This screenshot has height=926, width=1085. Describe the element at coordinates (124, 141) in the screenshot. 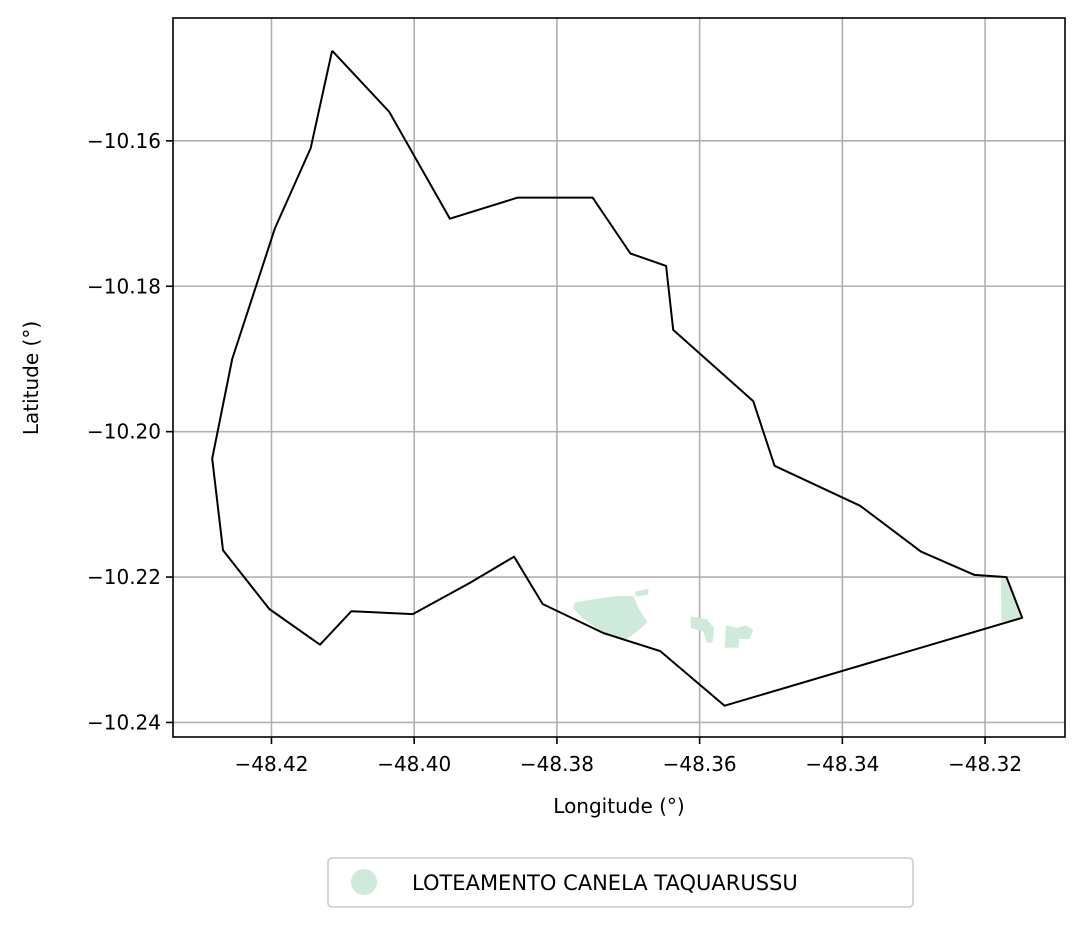

I see `y-tick-label: −10.16` at that location.